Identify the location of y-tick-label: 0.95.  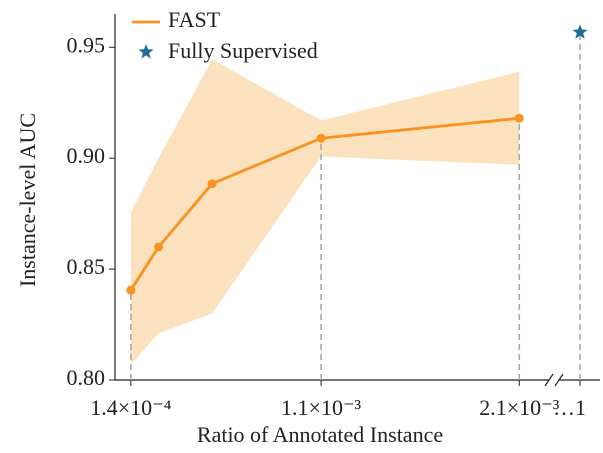
(86, 44).